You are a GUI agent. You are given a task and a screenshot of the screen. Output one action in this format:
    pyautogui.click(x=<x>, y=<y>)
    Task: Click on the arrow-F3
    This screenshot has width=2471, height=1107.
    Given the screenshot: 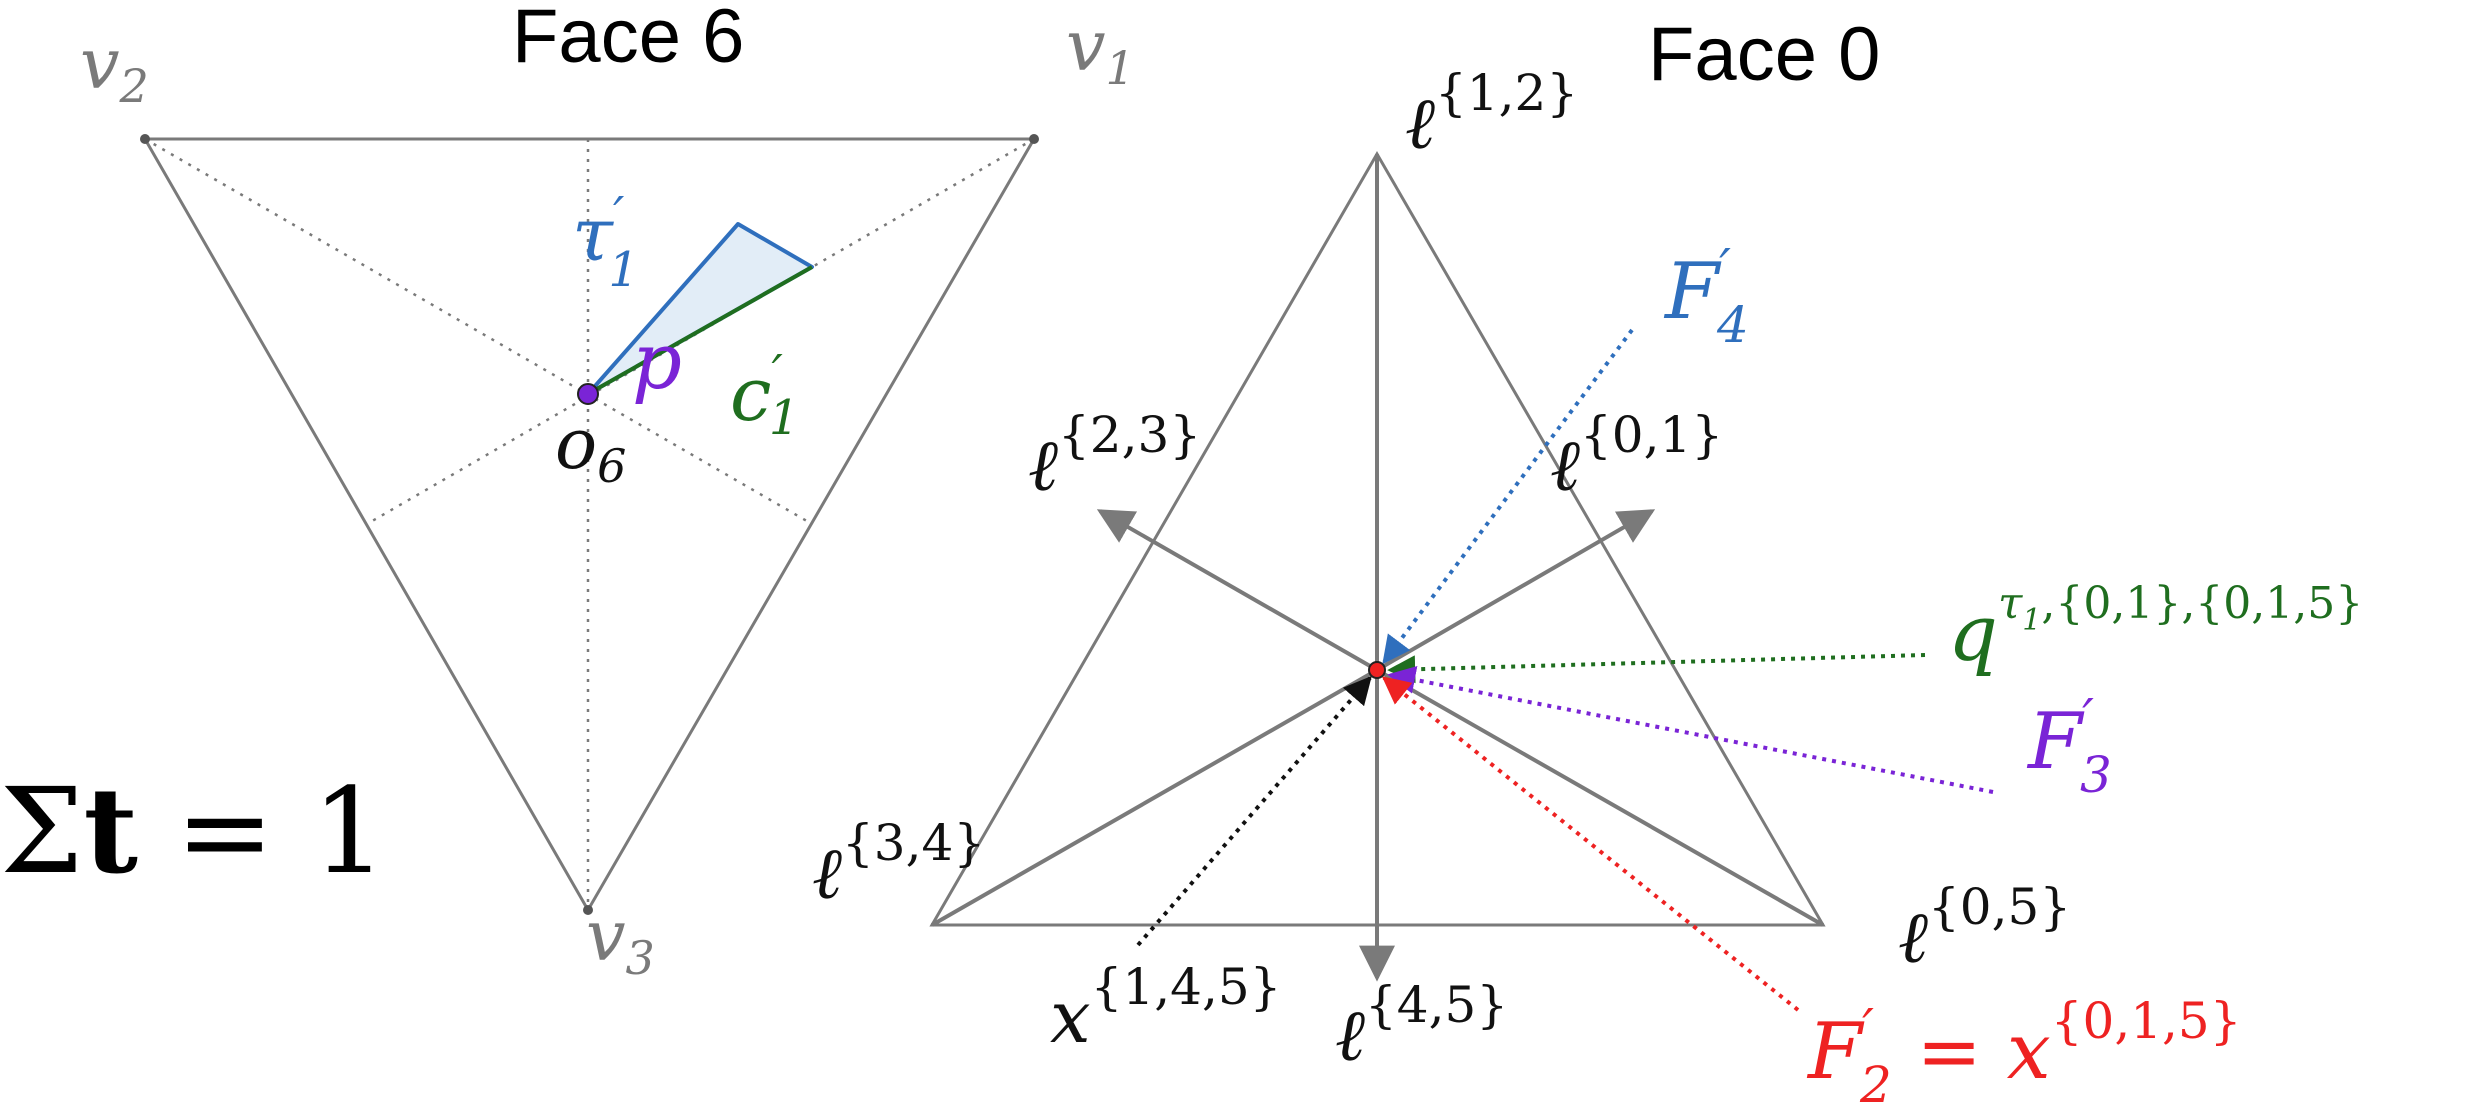 What is the action you would take?
    pyautogui.click(x=1690, y=730)
    